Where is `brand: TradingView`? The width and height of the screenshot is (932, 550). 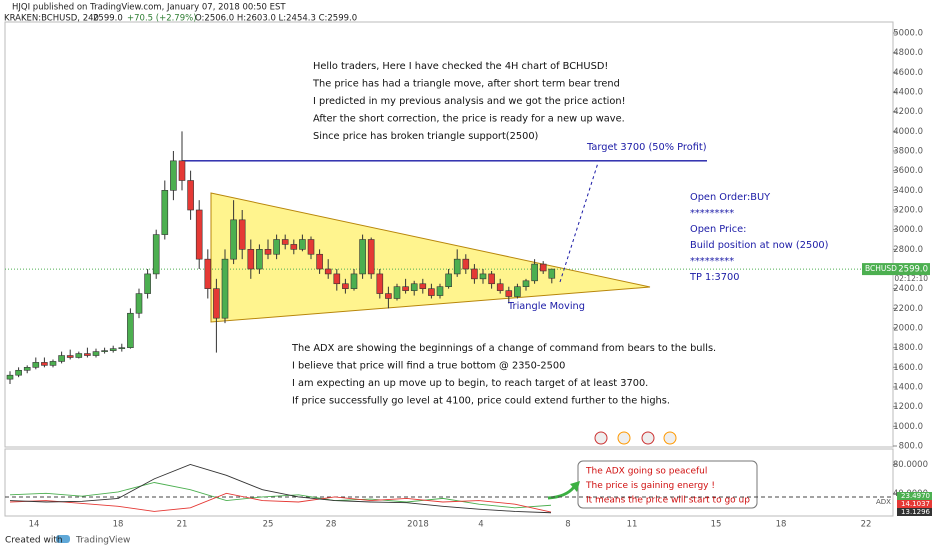
brand: TradingView is located at coordinates (102, 541).